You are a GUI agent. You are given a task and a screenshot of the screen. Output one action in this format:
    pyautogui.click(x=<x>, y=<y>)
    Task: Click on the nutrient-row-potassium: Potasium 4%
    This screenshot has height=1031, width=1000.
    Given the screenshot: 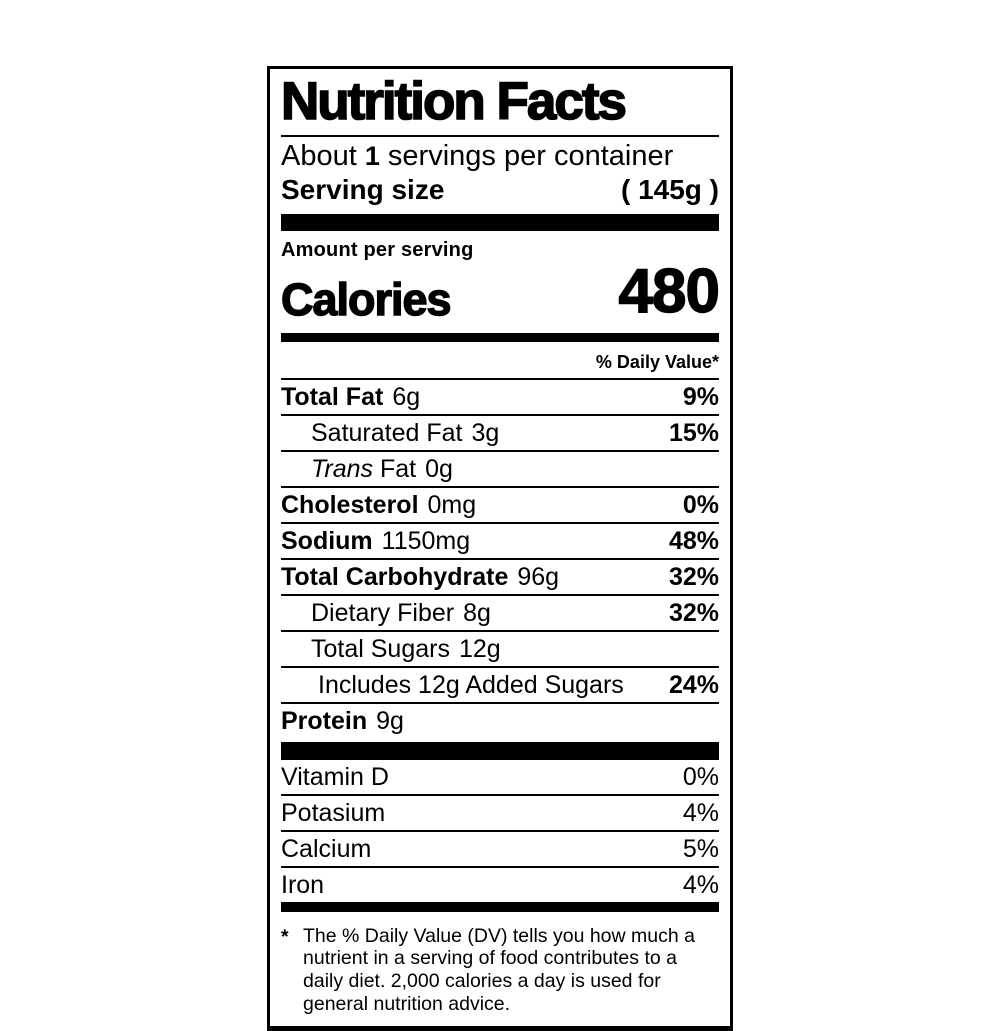 What is the action you would take?
    pyautogui.click(x=500, y=811)
    